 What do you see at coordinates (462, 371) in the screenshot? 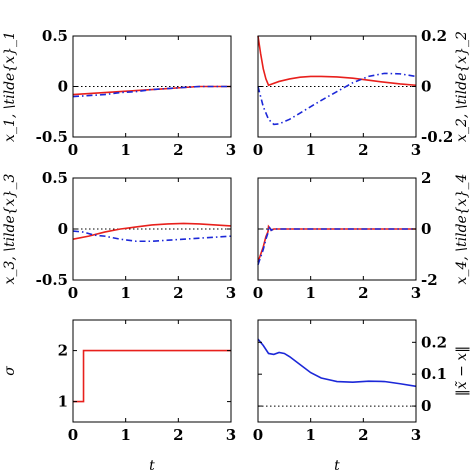
I see `y-axis-label: ‖x̃ − x‖` at bounding box center [462, 371].